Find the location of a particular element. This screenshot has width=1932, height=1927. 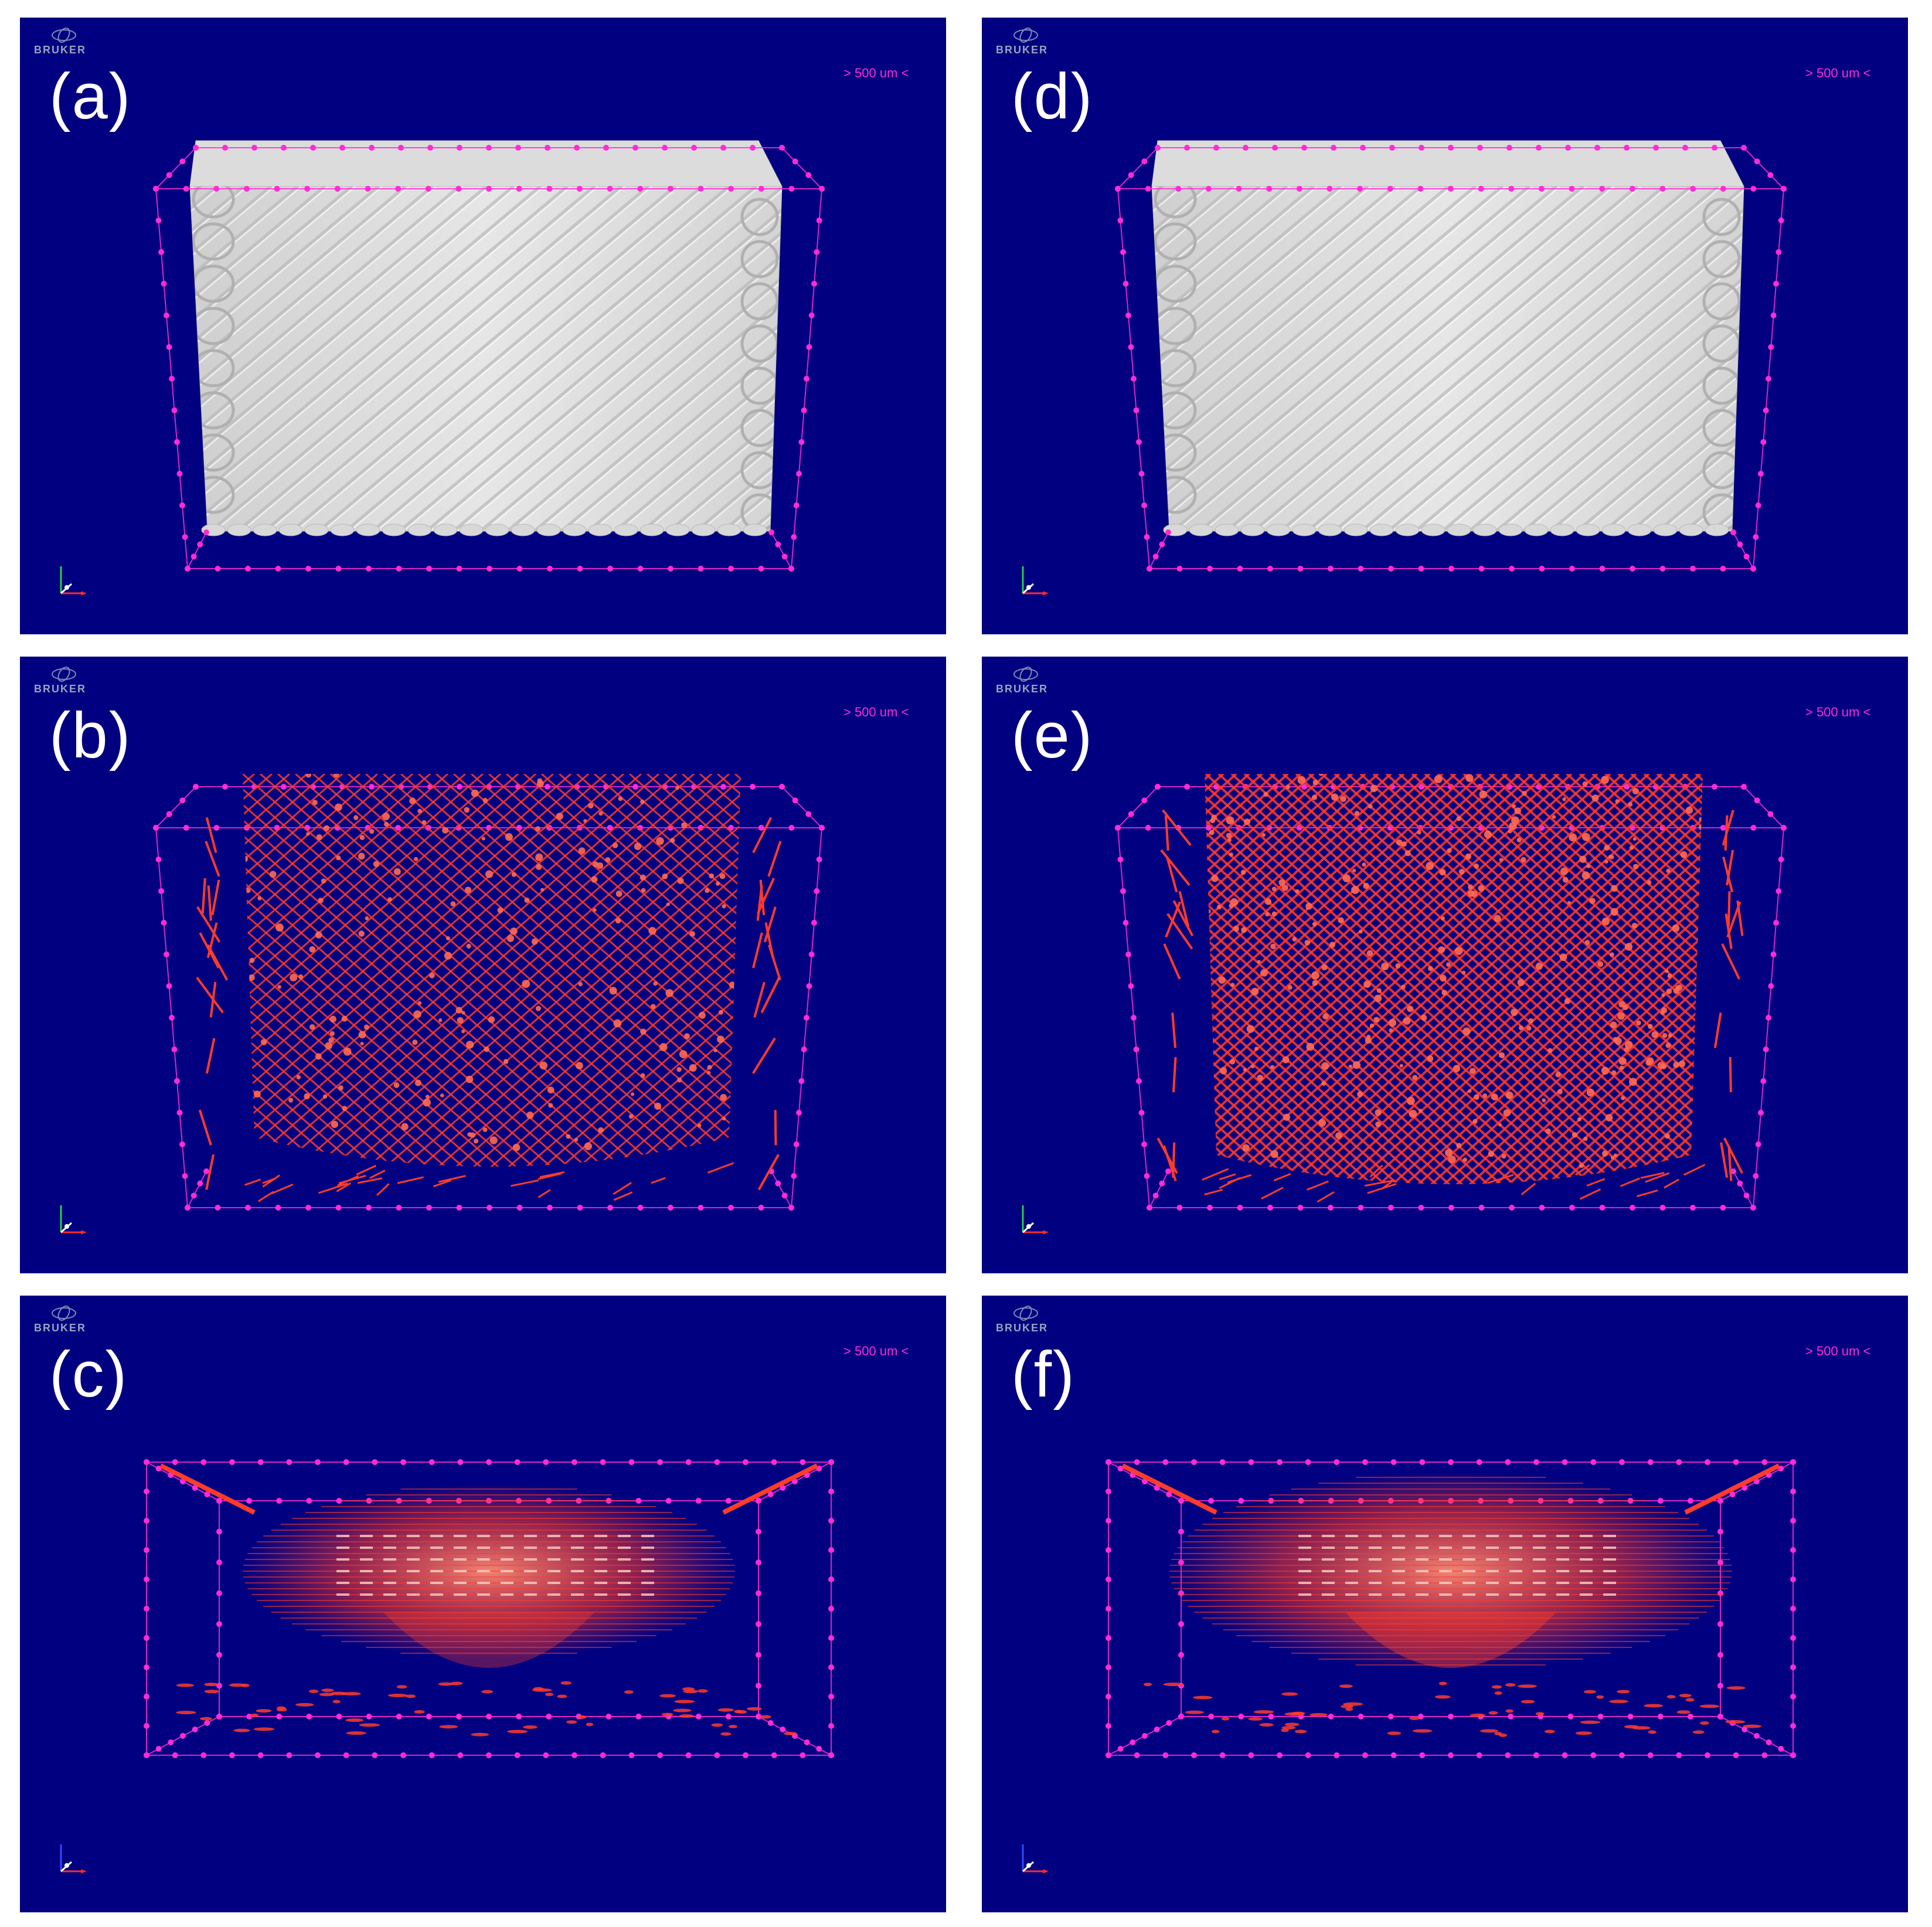

panel-label: (e) is located at coordinates (1052, 735).